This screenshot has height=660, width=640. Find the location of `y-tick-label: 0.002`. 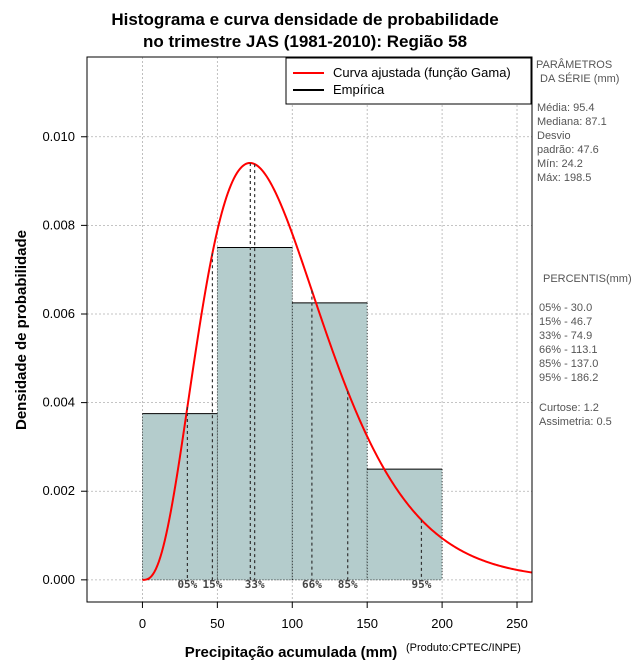

y-tick-label: 0.002 is located at coordinates (58, 490).